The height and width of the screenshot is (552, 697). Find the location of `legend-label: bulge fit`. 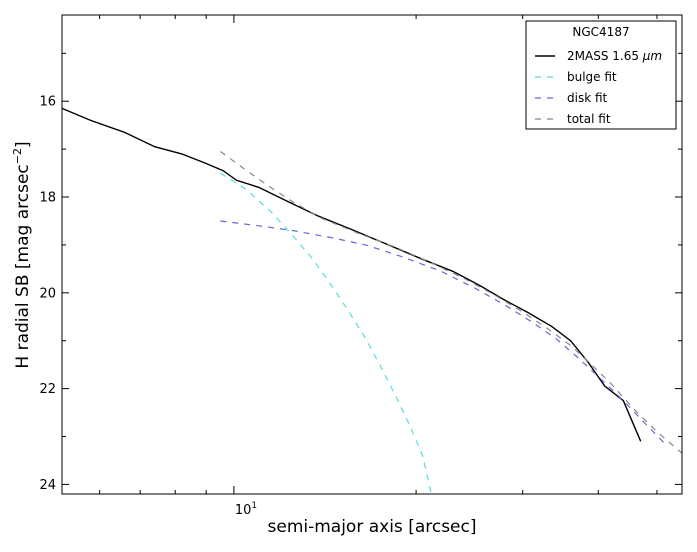

legend-label: bulge fit is located at coordinates (592, 77).